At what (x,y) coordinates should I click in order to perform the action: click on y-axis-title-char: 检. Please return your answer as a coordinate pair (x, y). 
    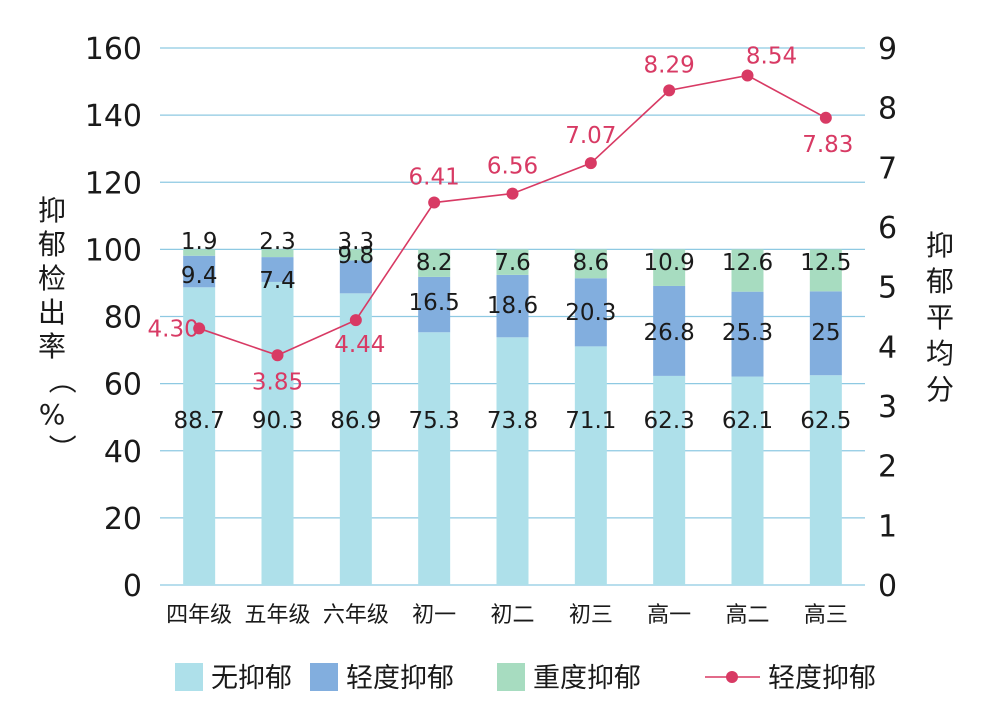
    Looking at the image, I should click on (52, 278).